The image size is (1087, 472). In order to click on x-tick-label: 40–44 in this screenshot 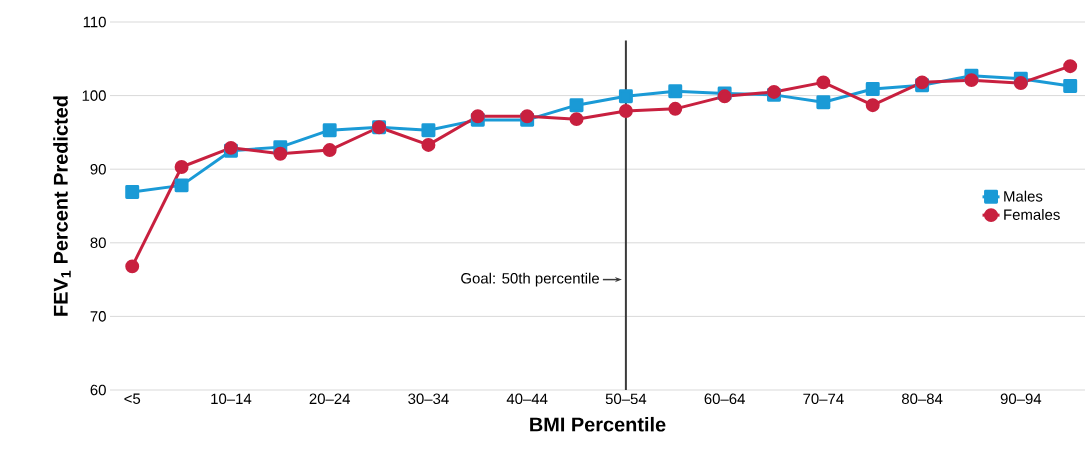, I will do `click(527, 399)`.